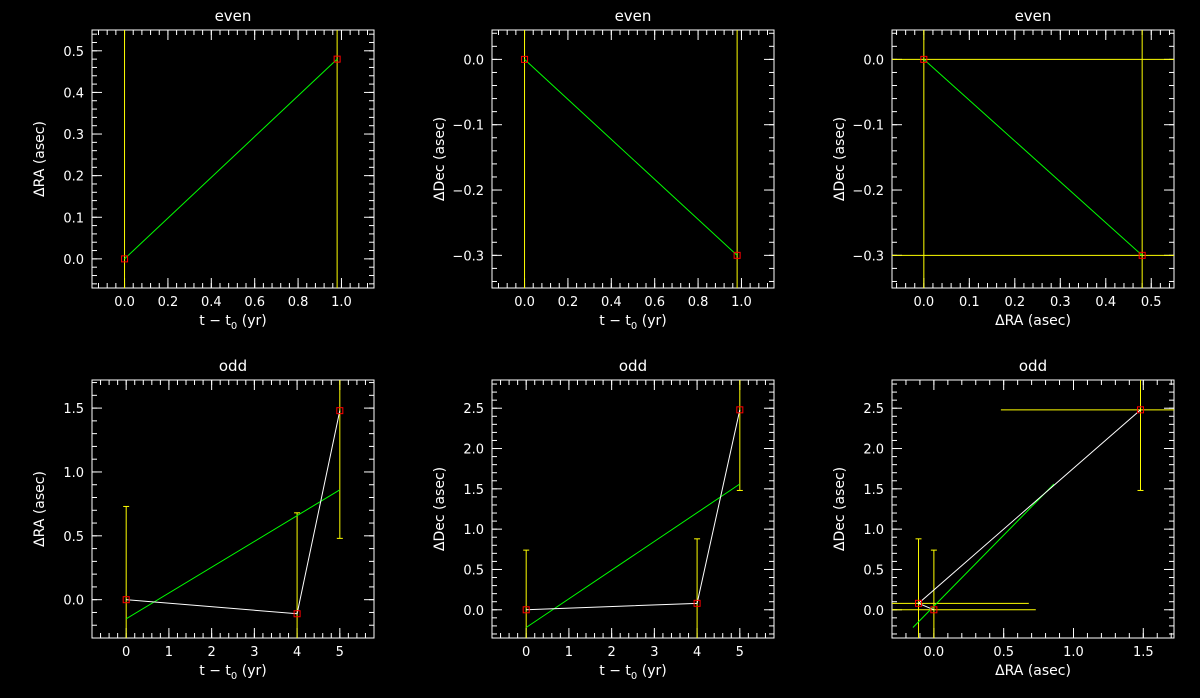 The height and width of the screenshot is (698, 1200). I want to click on x-tick-label: 0.5, so click(1151, 302).